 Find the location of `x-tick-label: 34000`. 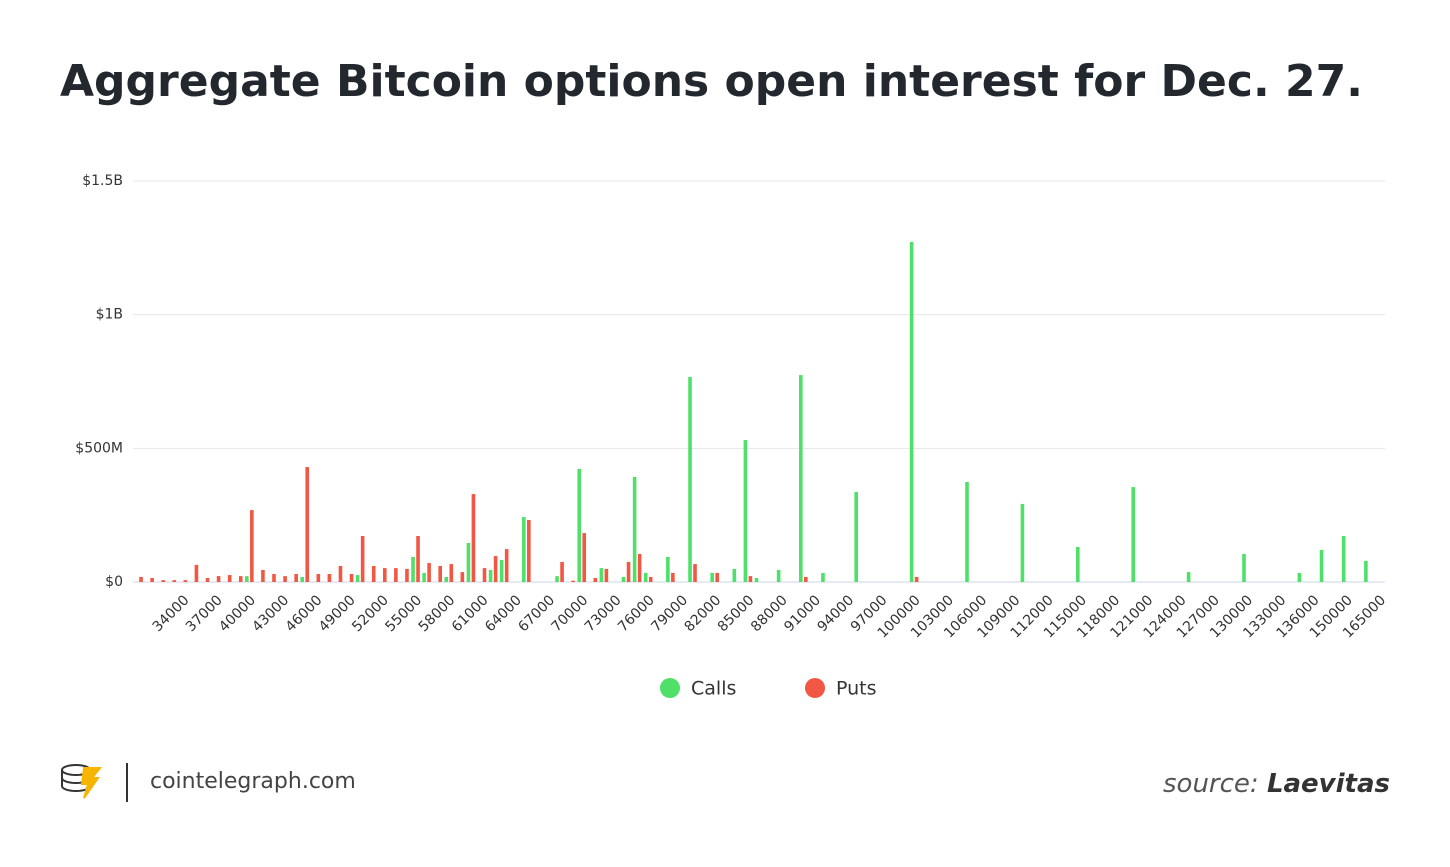

x-tick-label: 34000 is located at coordinates (171, 613).